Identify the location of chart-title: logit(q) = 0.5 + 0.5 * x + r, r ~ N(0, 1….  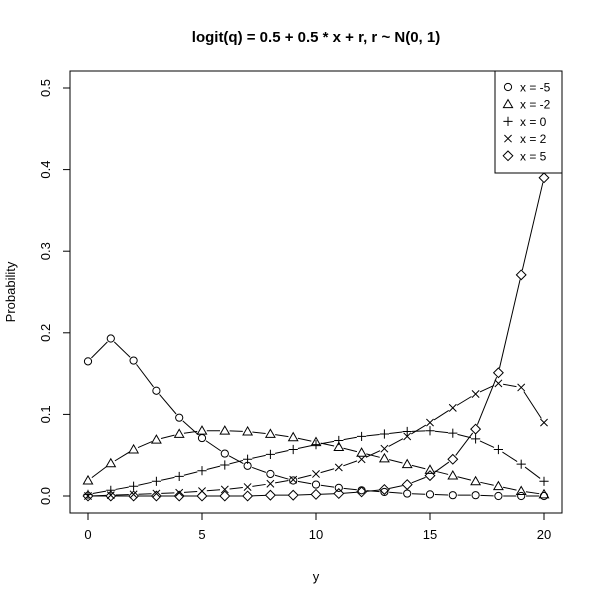
(316, 37).